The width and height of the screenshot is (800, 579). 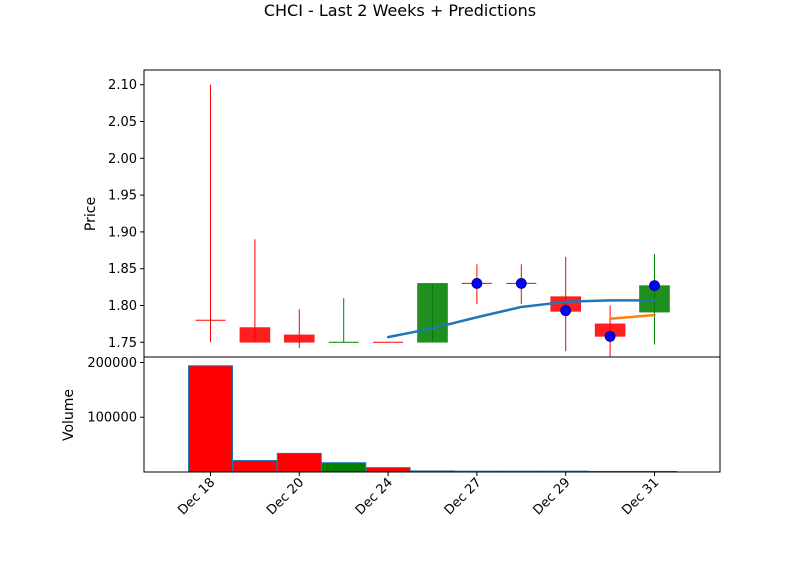 I want to click on volume-y-axis: 100000 200000, so click(x=115, y=391).